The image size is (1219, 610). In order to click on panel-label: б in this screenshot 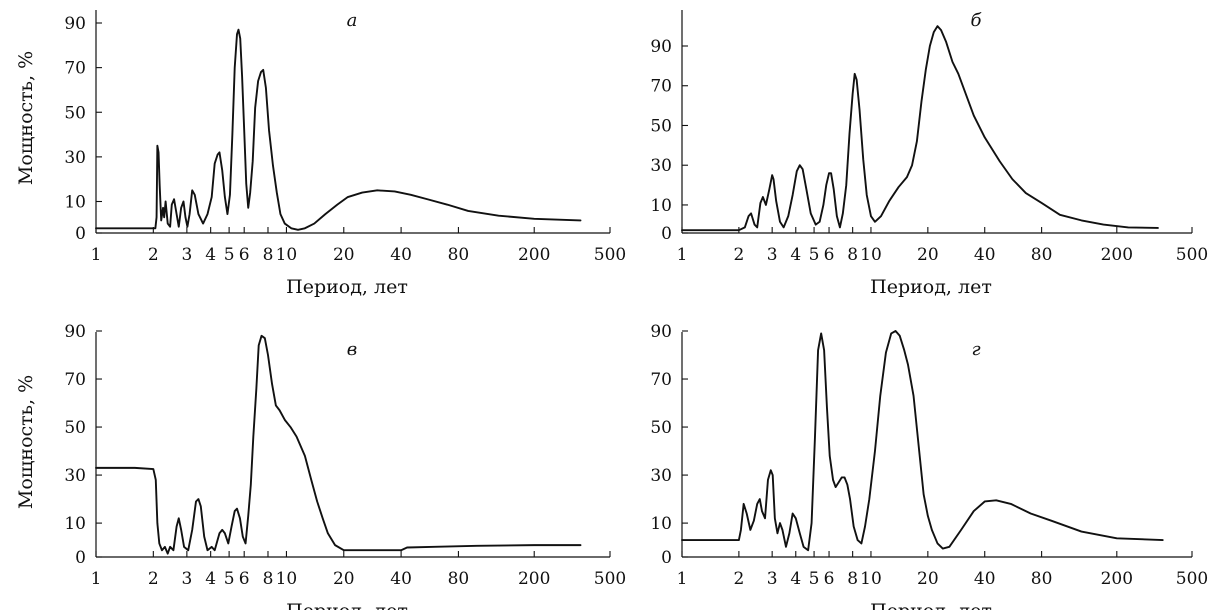, I will do `click(977, 20)`.